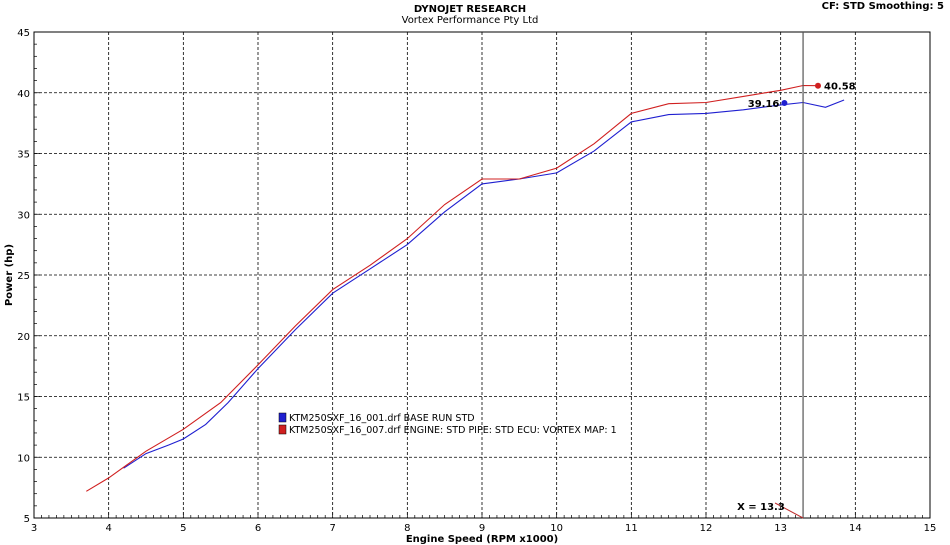 This screenshot has height=545, width=950. I want to click on y-tick-label: 10, so click(23, 458).